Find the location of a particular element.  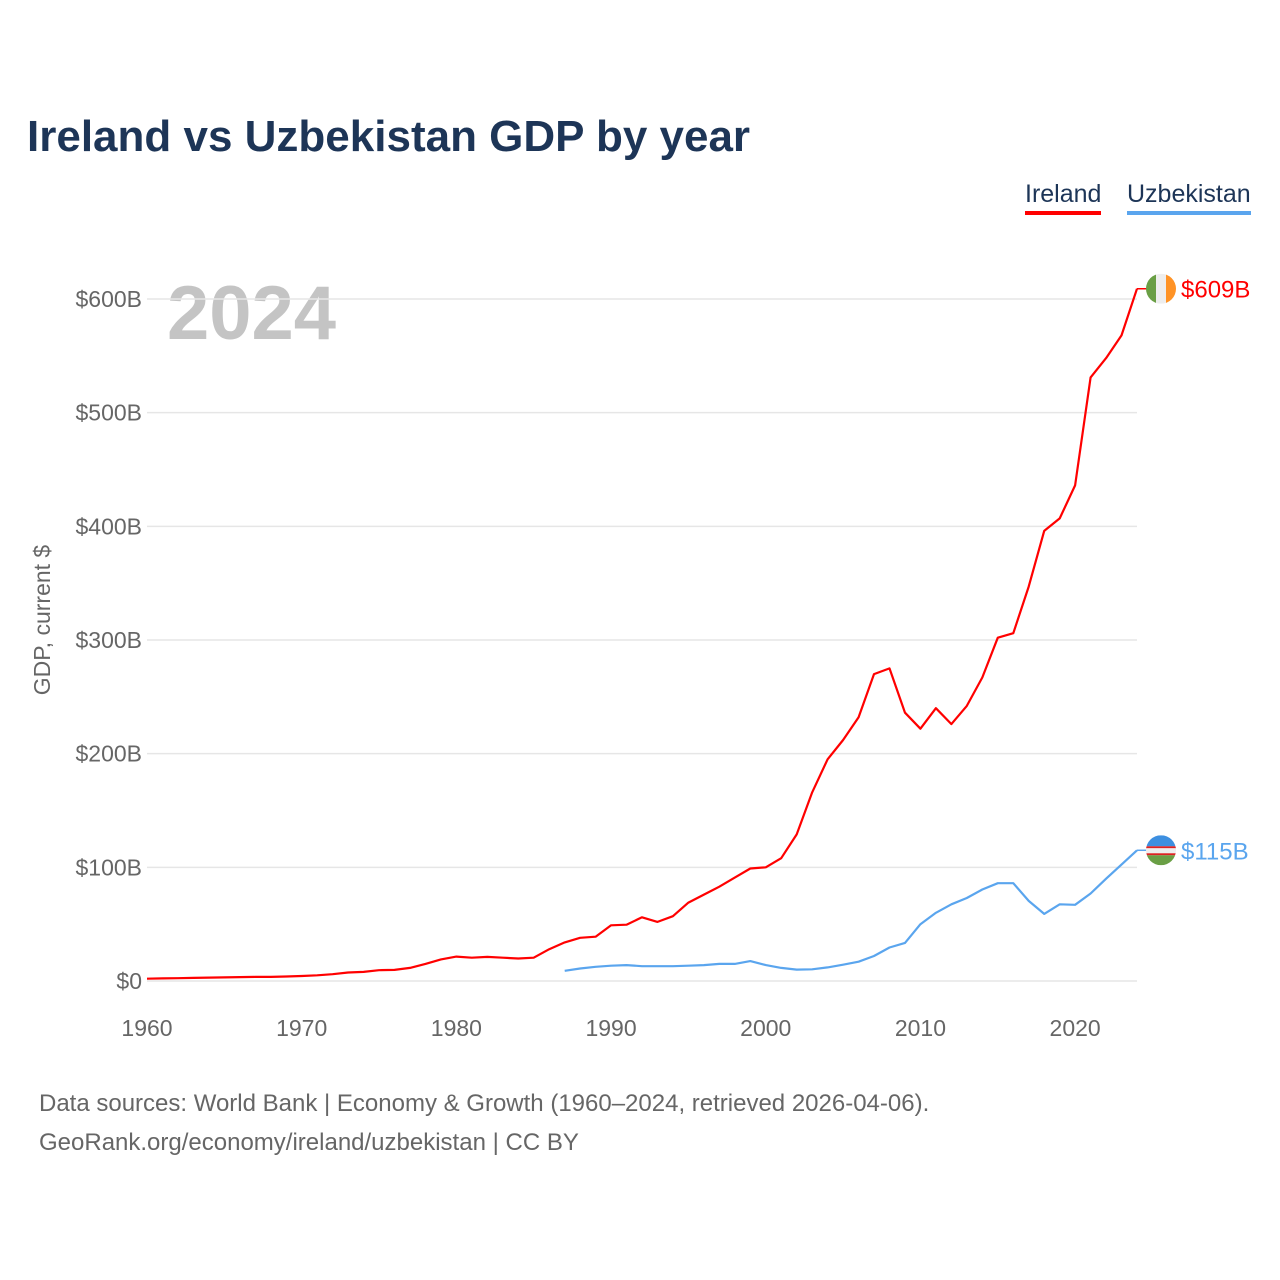

uzbekistan-flag-icon is located at coordinates (1161, 850).